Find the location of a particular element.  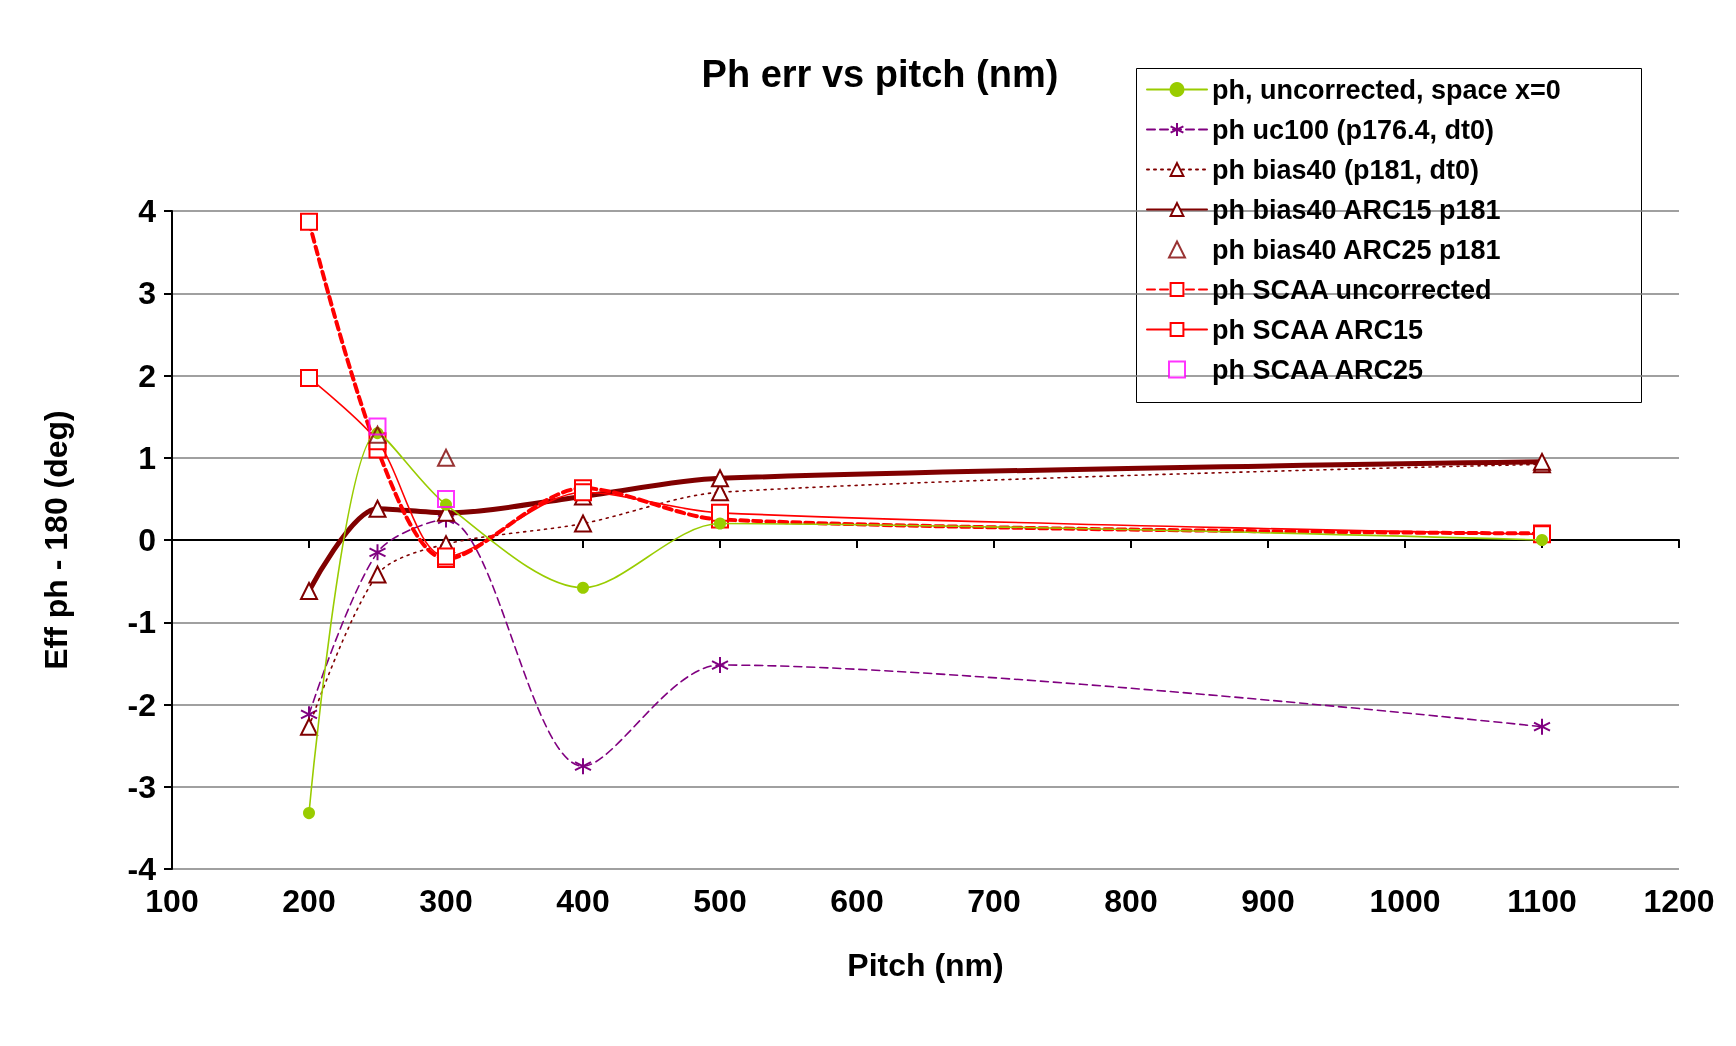

y-tick-label: 2 is located at coordinates (147, 375).